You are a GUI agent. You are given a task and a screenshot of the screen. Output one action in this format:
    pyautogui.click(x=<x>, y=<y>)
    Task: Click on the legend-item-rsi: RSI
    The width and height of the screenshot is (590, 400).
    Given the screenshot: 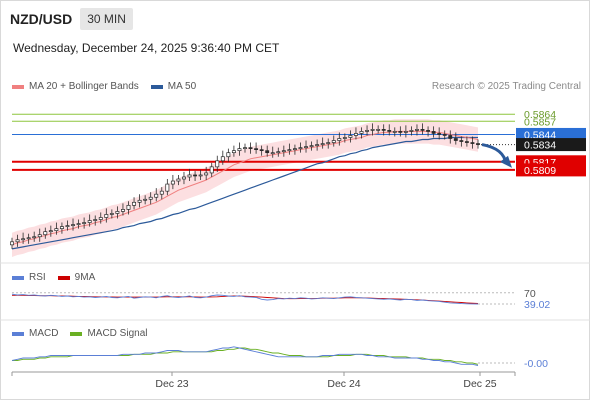 What is the action you would take?
    pyautogui.click(x=29, y=277)
    